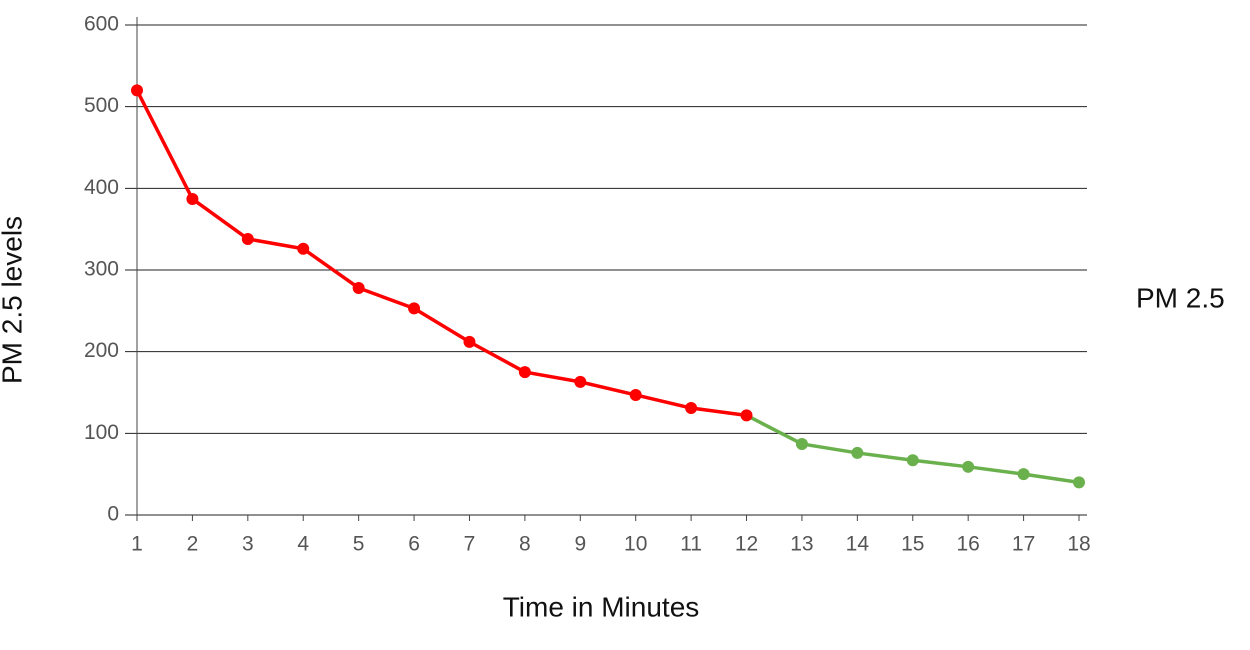 Image resolution: width=1250 pixels, height=650 pixels. Describe the element at coordinates (858, 544) in the screenshot. I see `x-tick-label: 14` at that location.